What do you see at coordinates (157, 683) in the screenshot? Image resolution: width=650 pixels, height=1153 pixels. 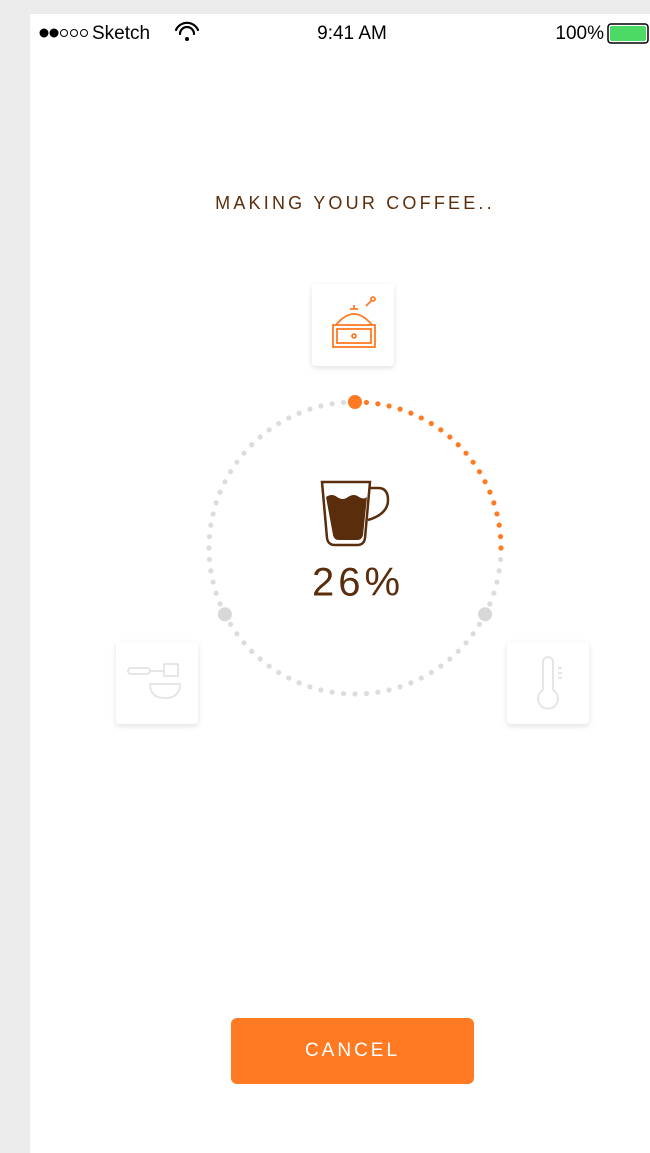 I see `portafilter-card` at bounding box center [157, 683].